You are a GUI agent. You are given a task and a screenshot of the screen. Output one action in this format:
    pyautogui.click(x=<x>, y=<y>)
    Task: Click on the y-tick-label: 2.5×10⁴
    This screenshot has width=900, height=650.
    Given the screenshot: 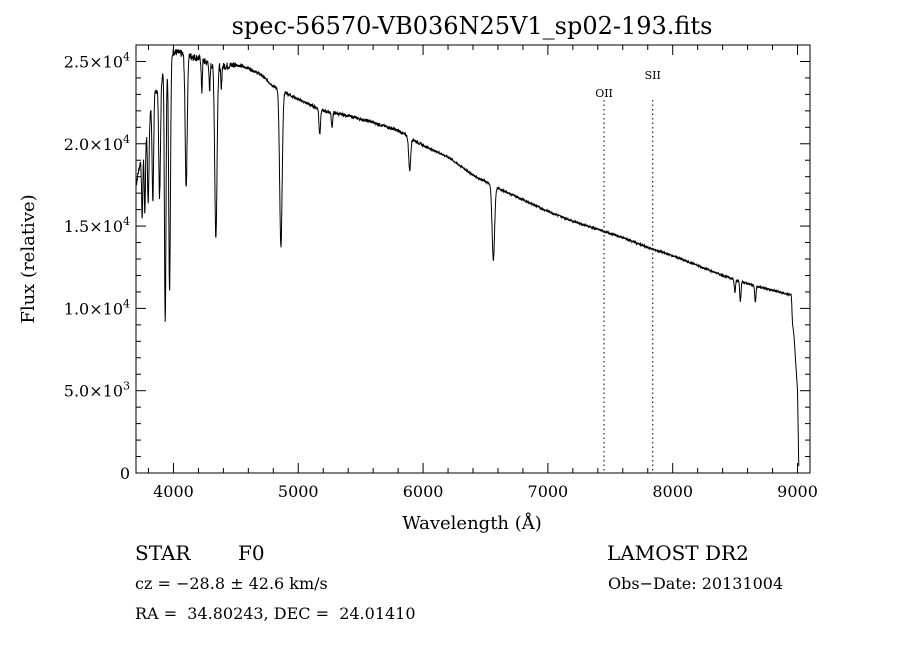 What is the action you would take?
    pyautogui.click(x=97, y=60)
    